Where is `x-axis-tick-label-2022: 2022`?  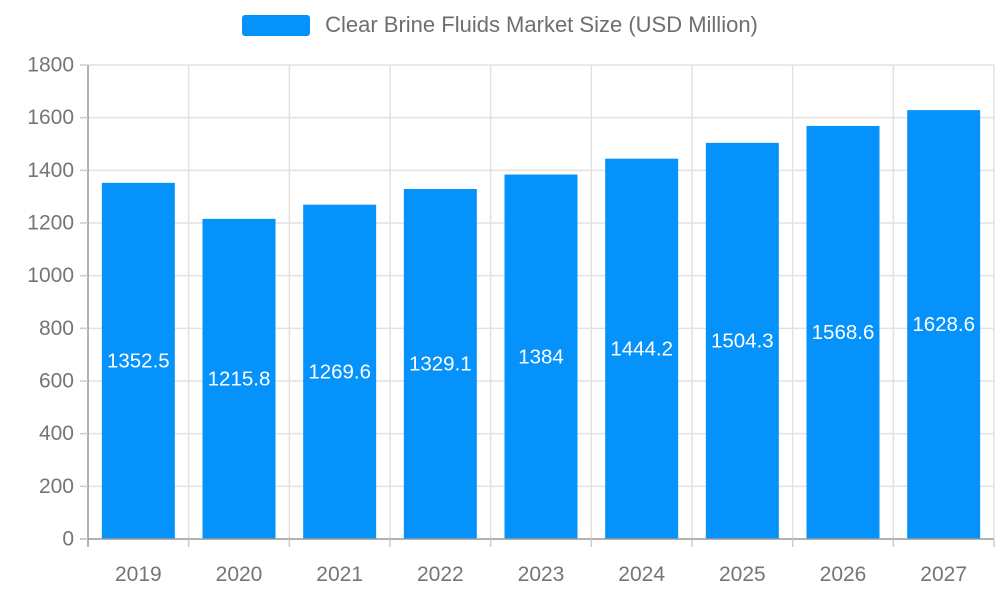
x-axis-tick-label-2022: 2022 is located at coordinates (440, 574).